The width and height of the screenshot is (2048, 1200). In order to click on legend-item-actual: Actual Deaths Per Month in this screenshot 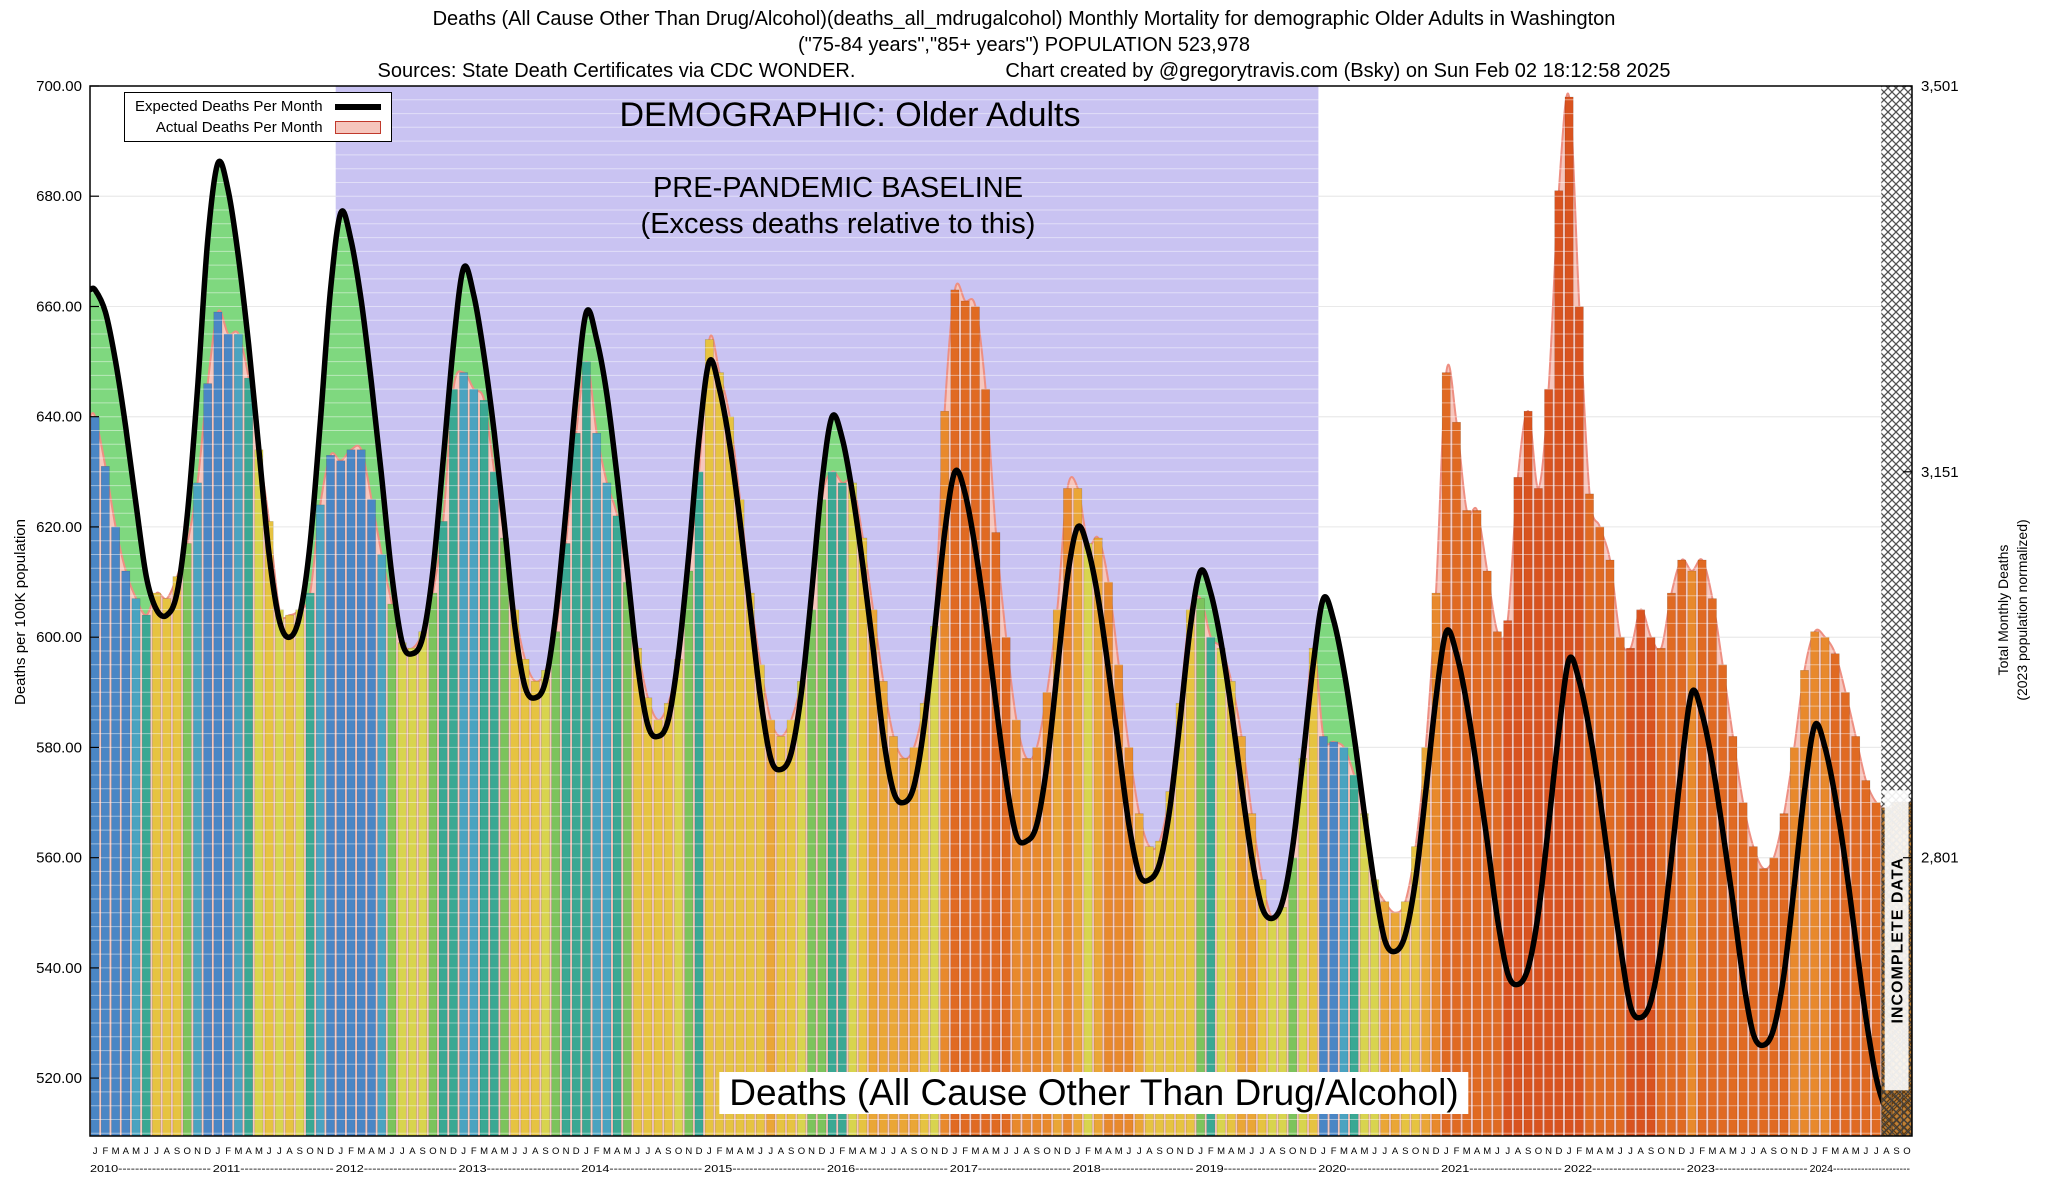, I will do `click(258, 127)`.